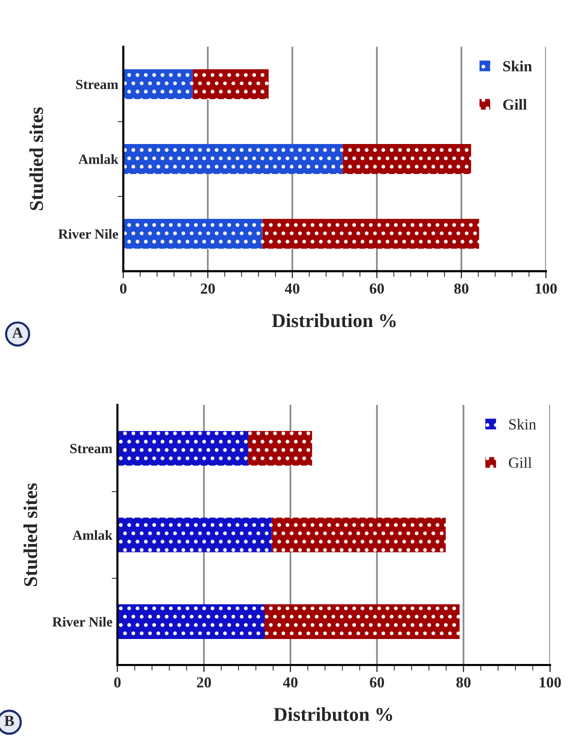 This screenshot has width=587, height=743. I want to click on x-axis-title: Distributon %, so click(333, 714).